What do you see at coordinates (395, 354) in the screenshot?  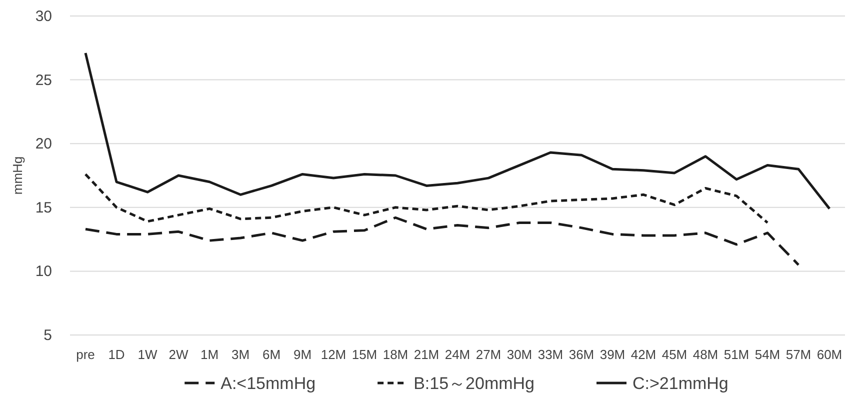 I see `x-tick-label: 18M` at bounding box center [395, 354].